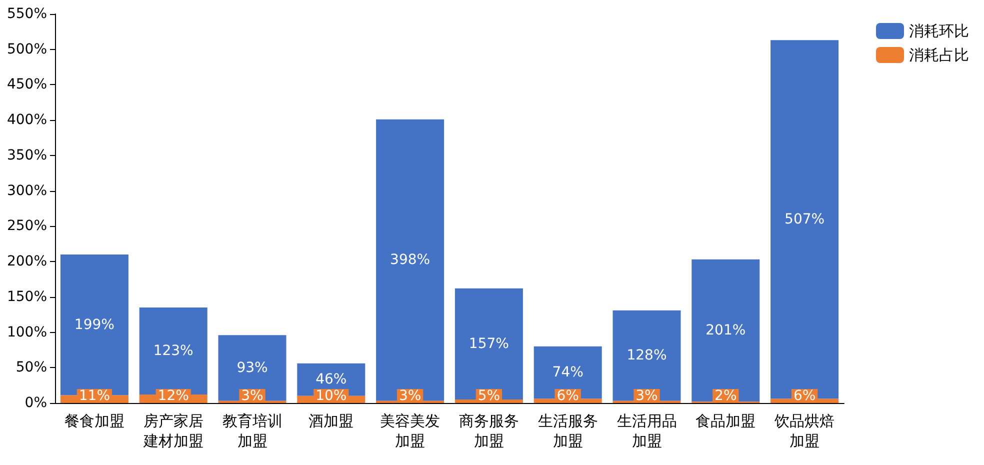  I want to click on data-label: 123%, so click(173, 351).